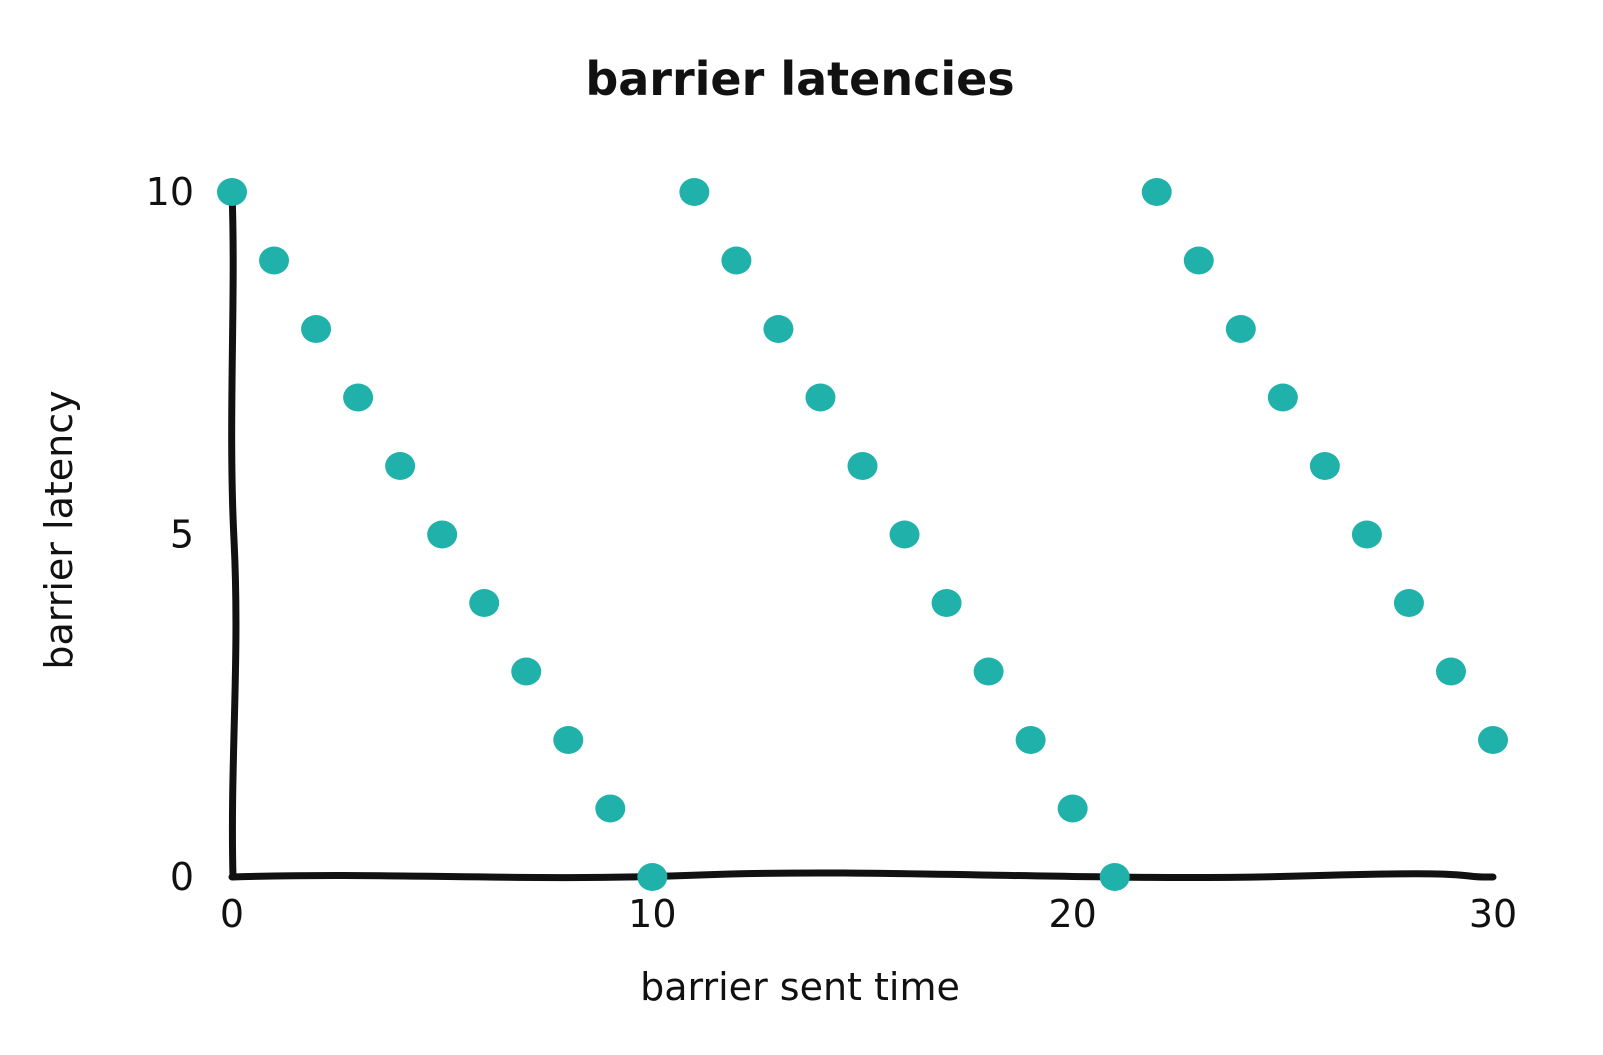 This screenshot has width=1603, height=1055. Describe the element at coordinates (182, 535) in the screenshot. I see `y-tick-label: 5` at that location.